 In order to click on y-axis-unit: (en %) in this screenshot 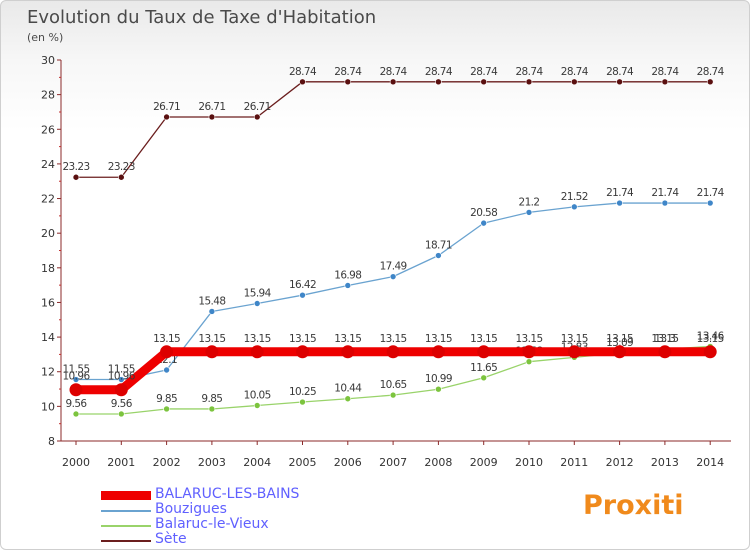, I will do `click(45, 37)`.